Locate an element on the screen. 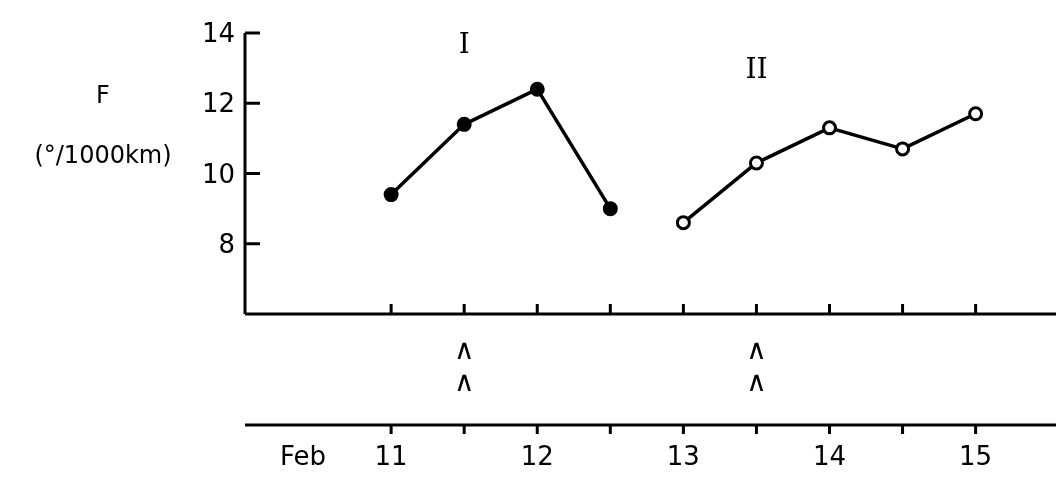 The image size is (1064, 482). x-tick-label: 14 is located at coordinates (829, 456).